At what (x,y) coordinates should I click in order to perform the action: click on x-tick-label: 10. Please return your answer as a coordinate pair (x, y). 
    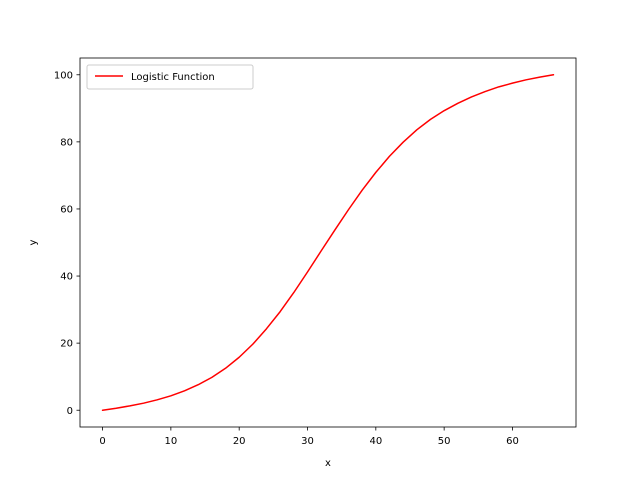
    Looking at the image, I should click on (170, 441).